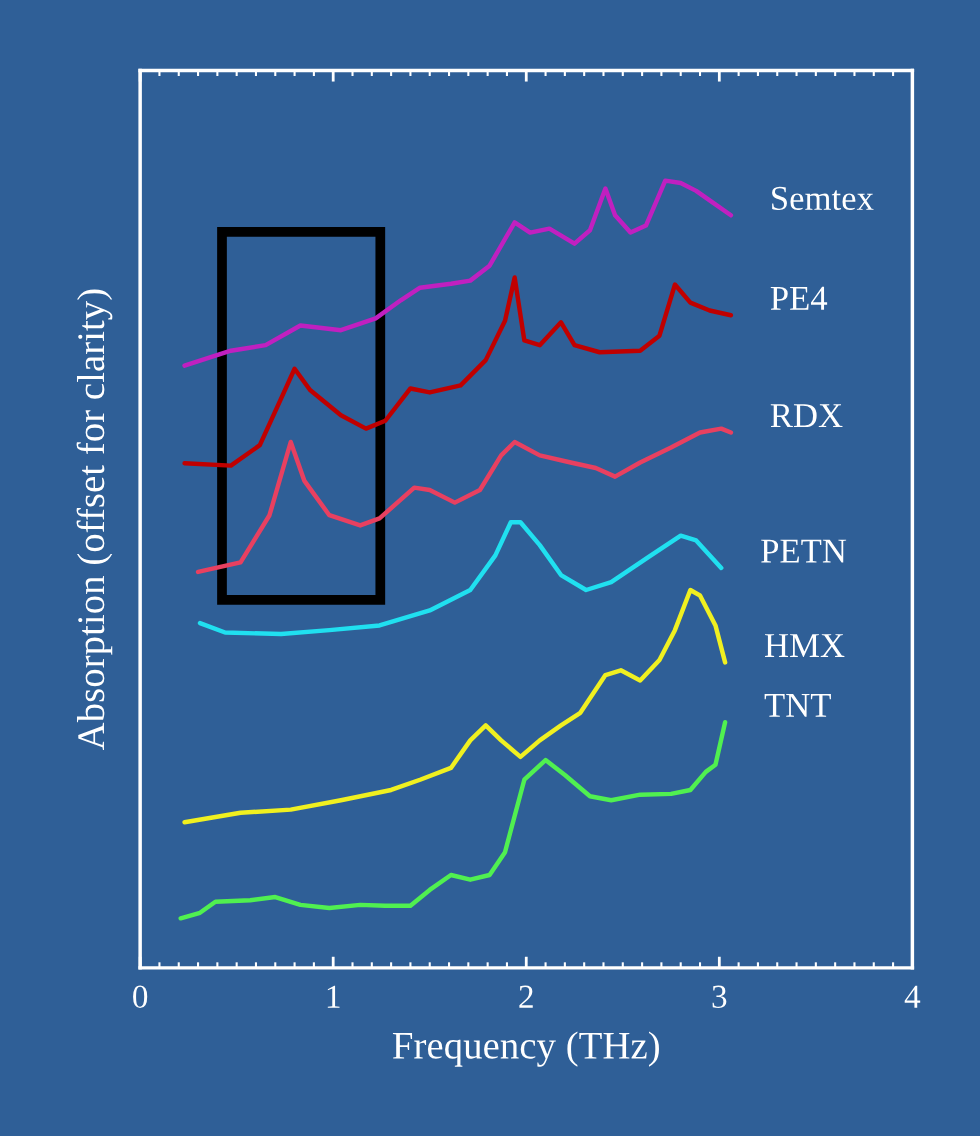 The height and width of the screenshot is (1136, 980). I want to click on series-label: RDX, so click(806, 416).